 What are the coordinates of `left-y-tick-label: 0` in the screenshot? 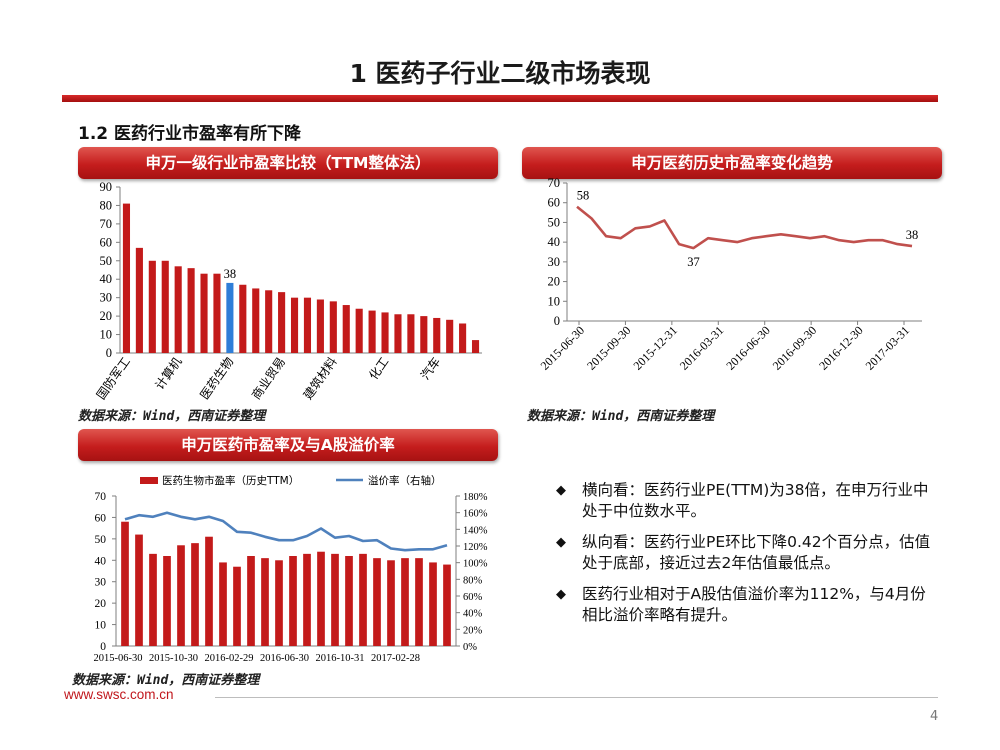 It's located at (103, 647).